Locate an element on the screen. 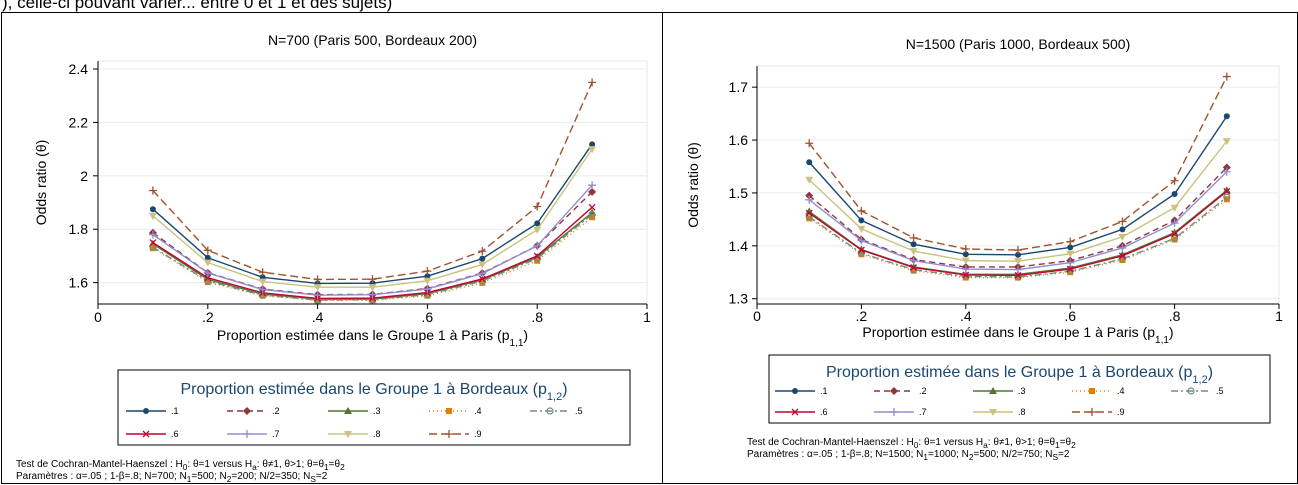 This screenshot has height=485, width=1298. legend-item: .2 is located at coordinates (900, 391).